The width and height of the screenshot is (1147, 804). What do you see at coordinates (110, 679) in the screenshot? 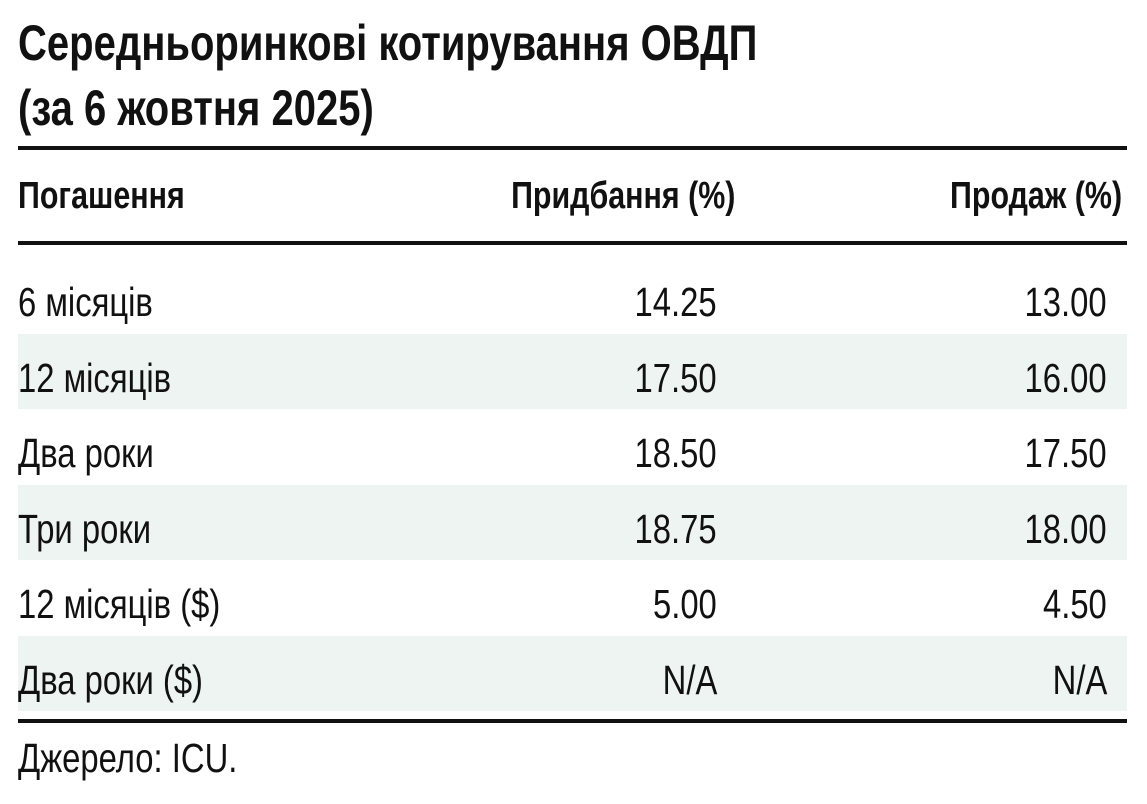
I see `row-label: Два роки ($)` at bounding box center [110, 679].